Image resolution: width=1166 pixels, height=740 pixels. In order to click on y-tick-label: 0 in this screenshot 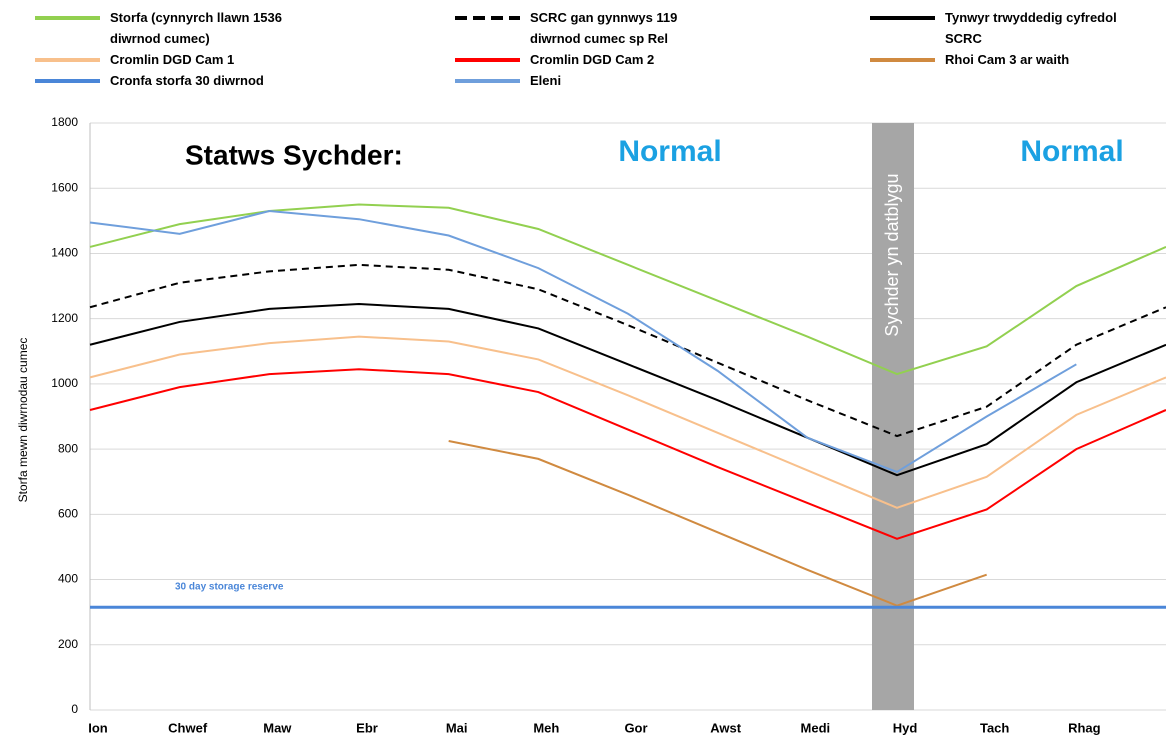, I will do `click(74, 709)`.